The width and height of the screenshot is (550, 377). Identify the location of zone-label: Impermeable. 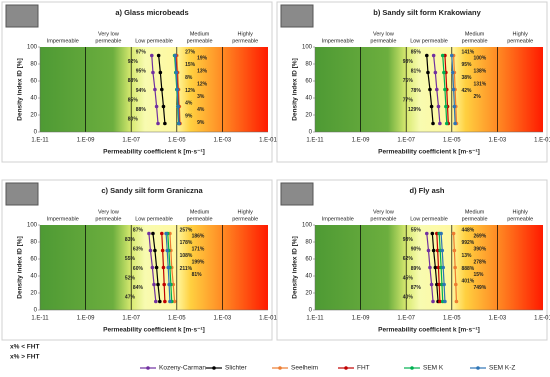
(63, 219).